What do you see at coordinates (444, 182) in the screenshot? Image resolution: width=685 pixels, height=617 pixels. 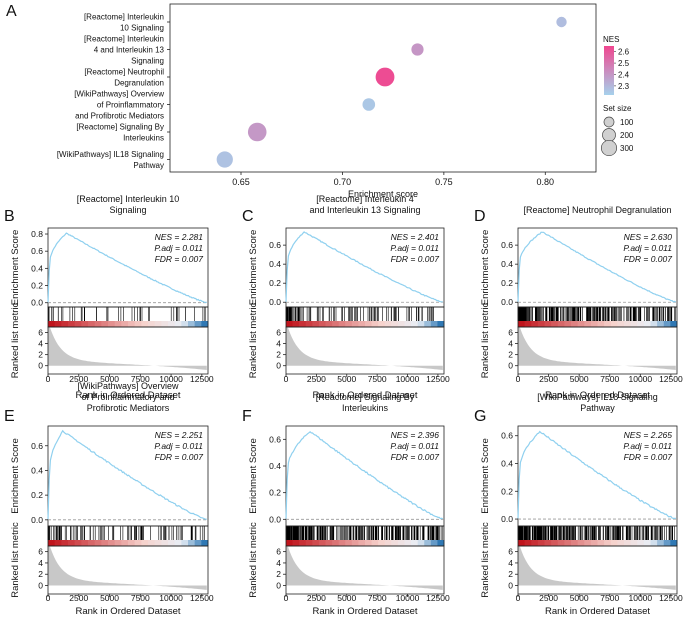 I see `x-tick-label: 0.75` at bounding box center [444, 182].